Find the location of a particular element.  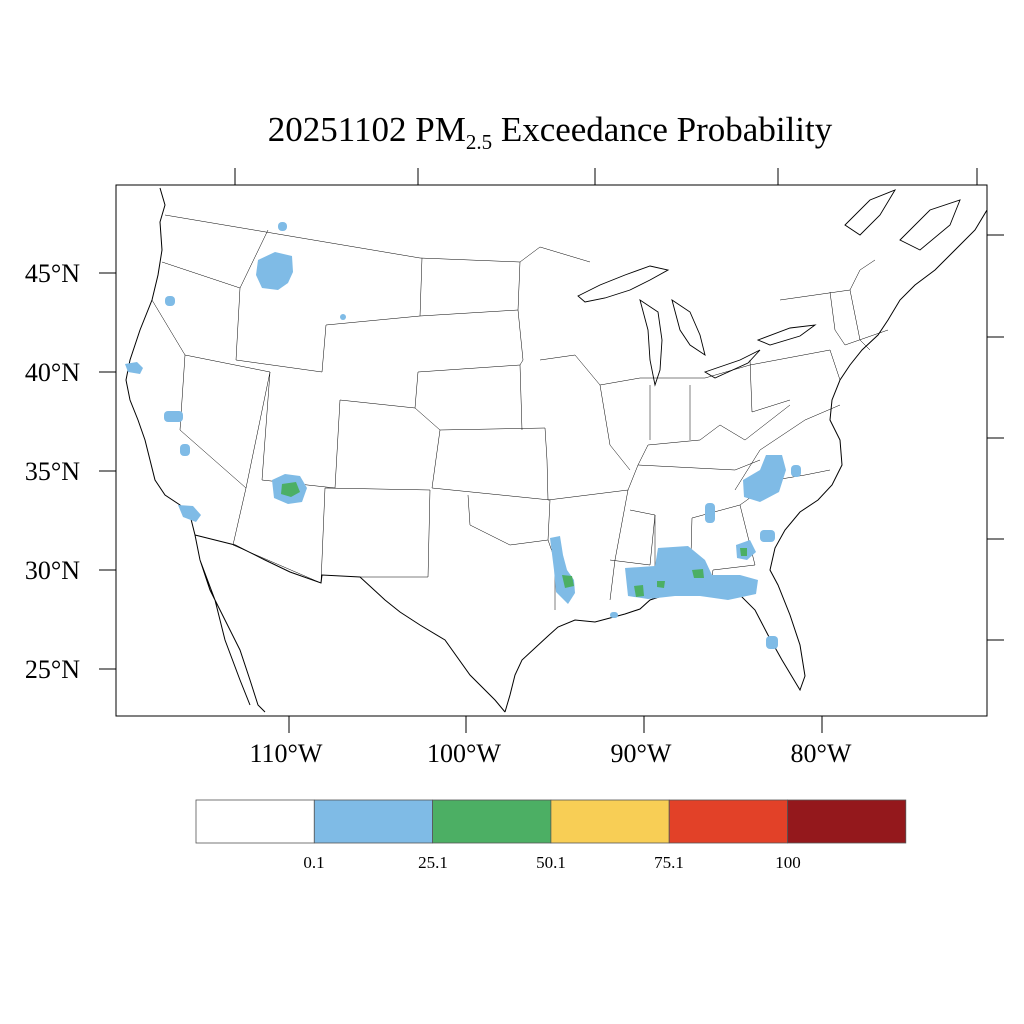

prob-area-carolinas-speck is located at coordinates (796, 471).